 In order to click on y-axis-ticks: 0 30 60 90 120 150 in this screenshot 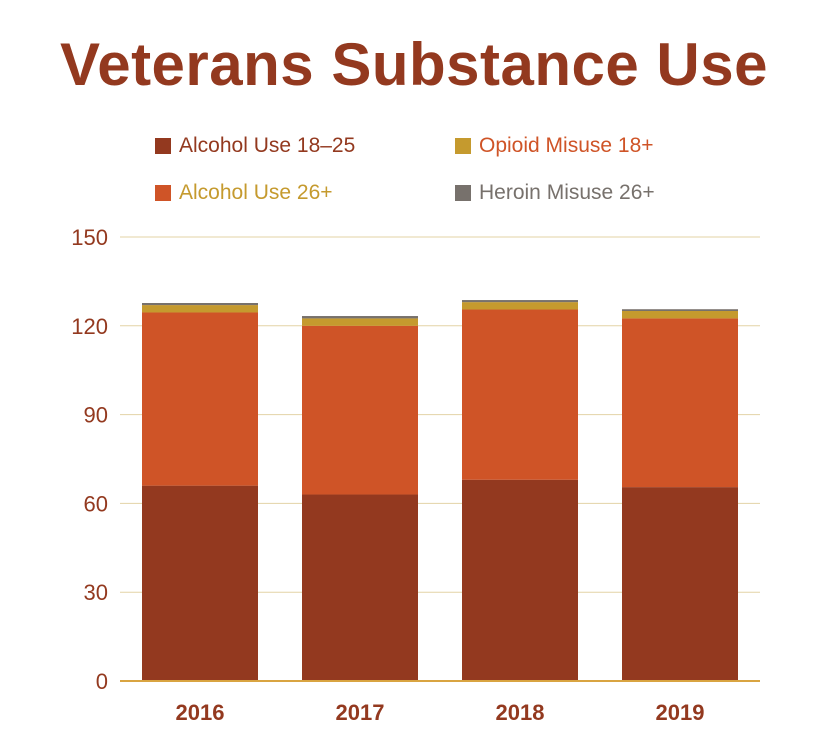, I will do `click(89, 459)`.